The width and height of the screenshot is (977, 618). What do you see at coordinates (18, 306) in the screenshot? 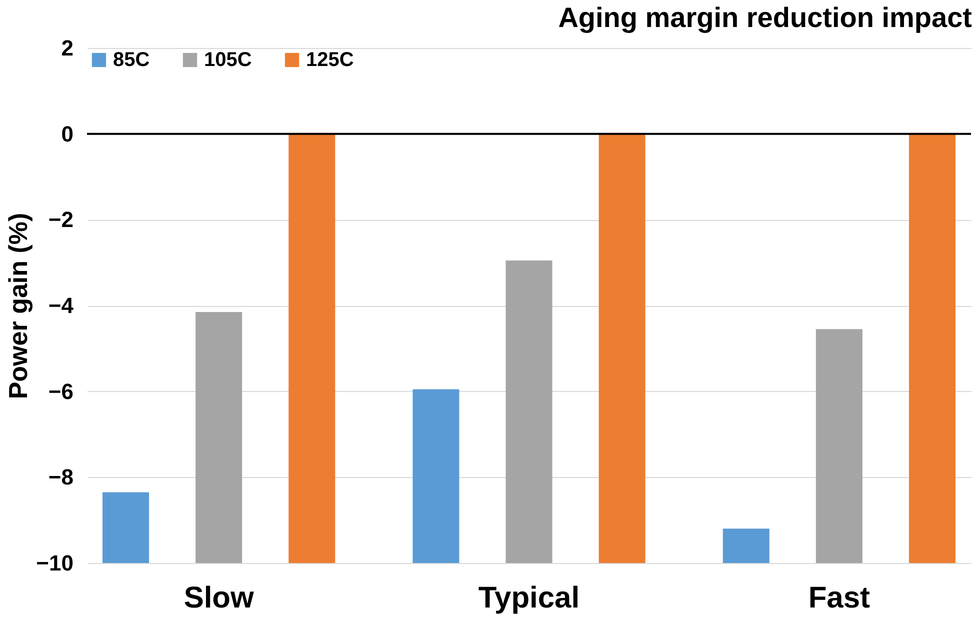
I see `y-axis-title: Power gain (%)` at bounding box center [18, 306].